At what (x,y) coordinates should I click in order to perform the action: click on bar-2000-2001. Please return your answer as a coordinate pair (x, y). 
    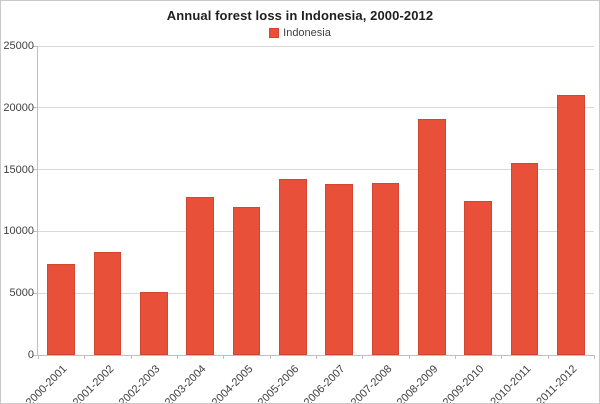
    Looking at the image, I should click on (61, 309).